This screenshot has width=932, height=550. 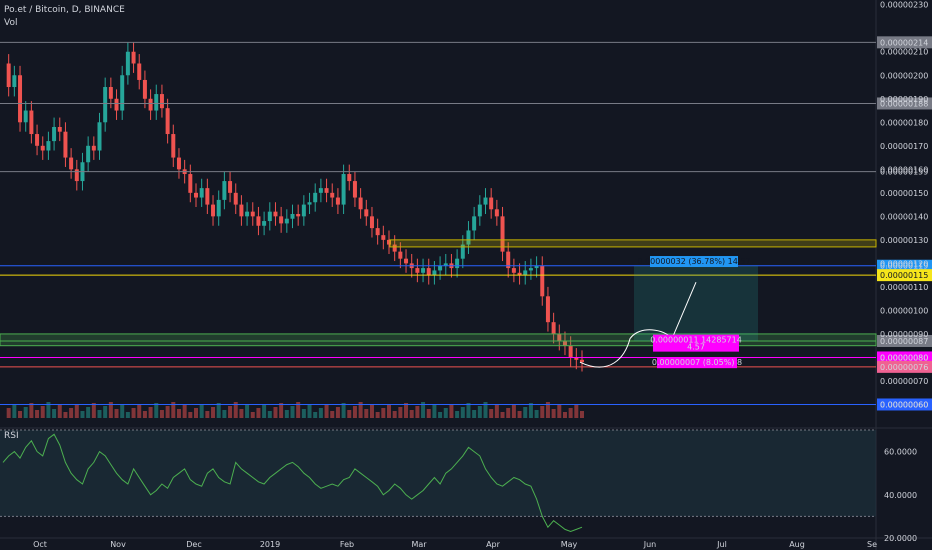 I want to click on projected-path, so click(x=638, y=325).